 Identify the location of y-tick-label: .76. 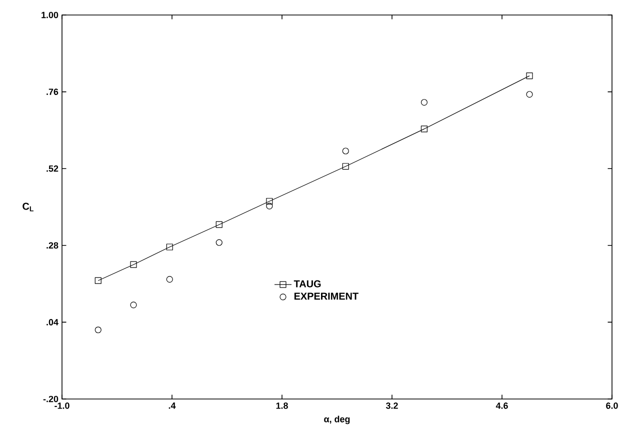
(52, 91).